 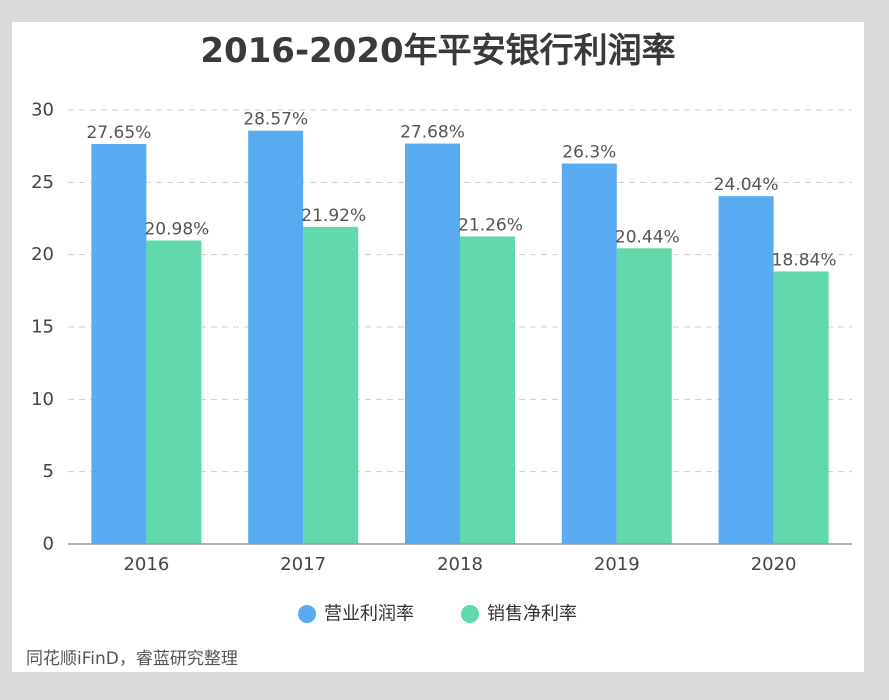 I want to click on x-tick-label: 2018, so click(x=460, y=564).